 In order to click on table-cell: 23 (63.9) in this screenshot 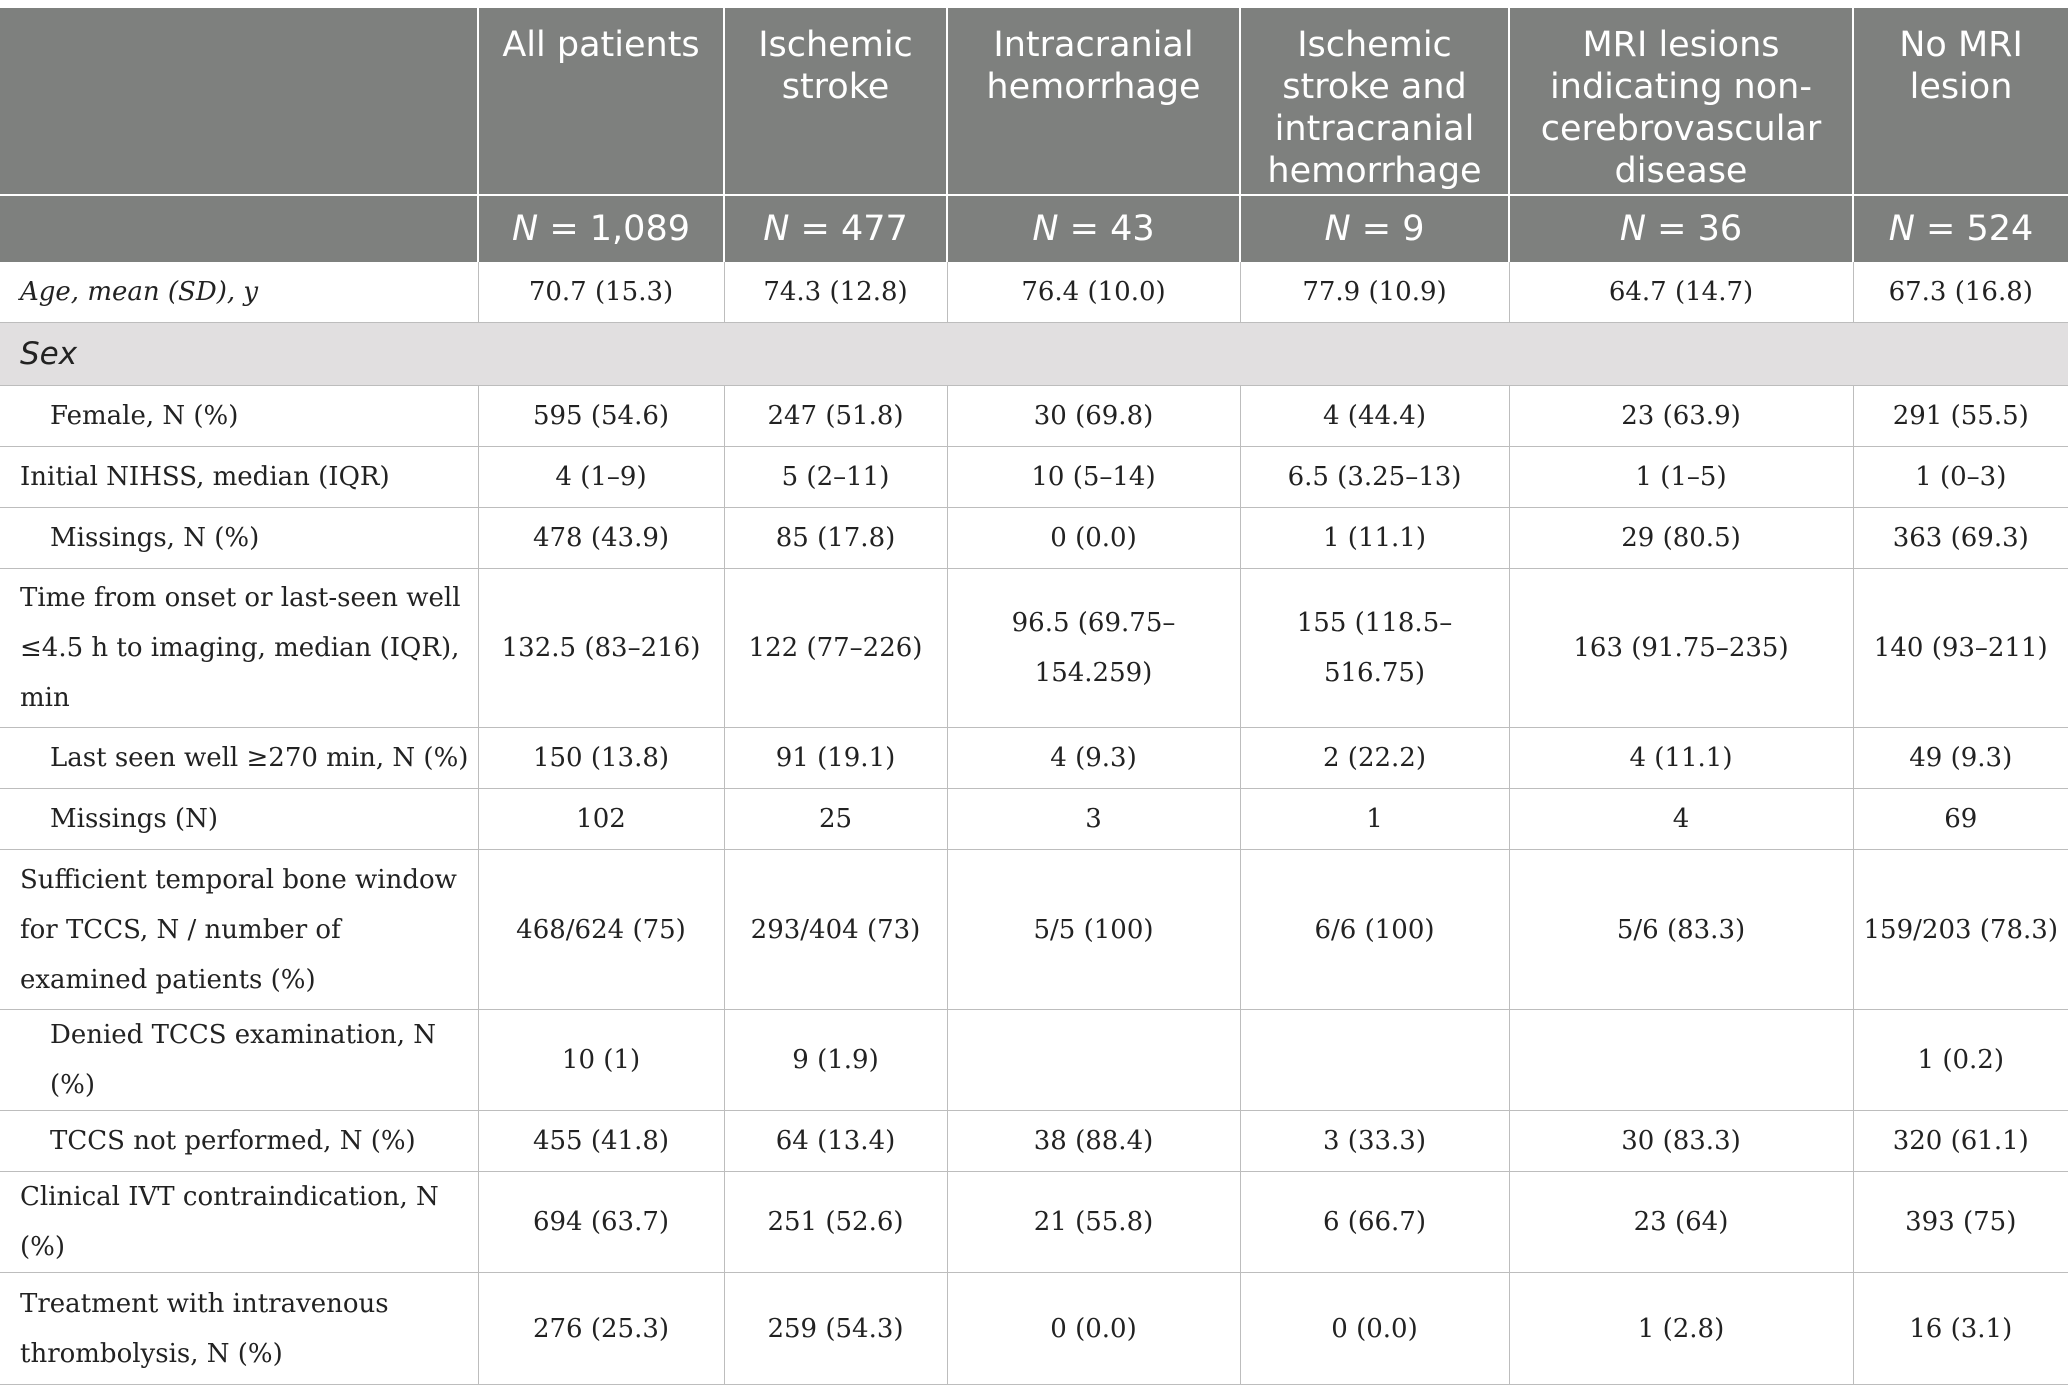, I will do `click(1680, 416)`.